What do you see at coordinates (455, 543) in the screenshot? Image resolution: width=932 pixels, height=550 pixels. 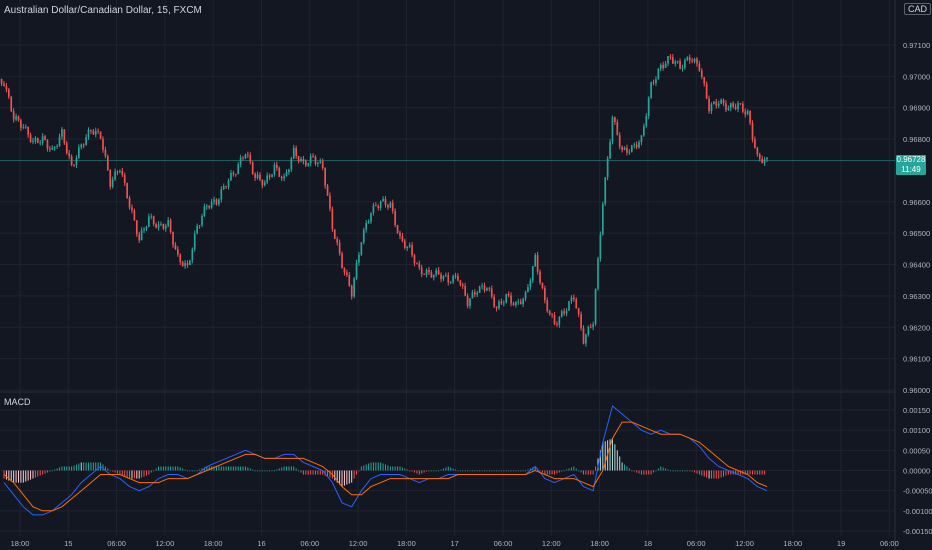 I see `time-tick-label: 17` at bounding box center [455, 543].